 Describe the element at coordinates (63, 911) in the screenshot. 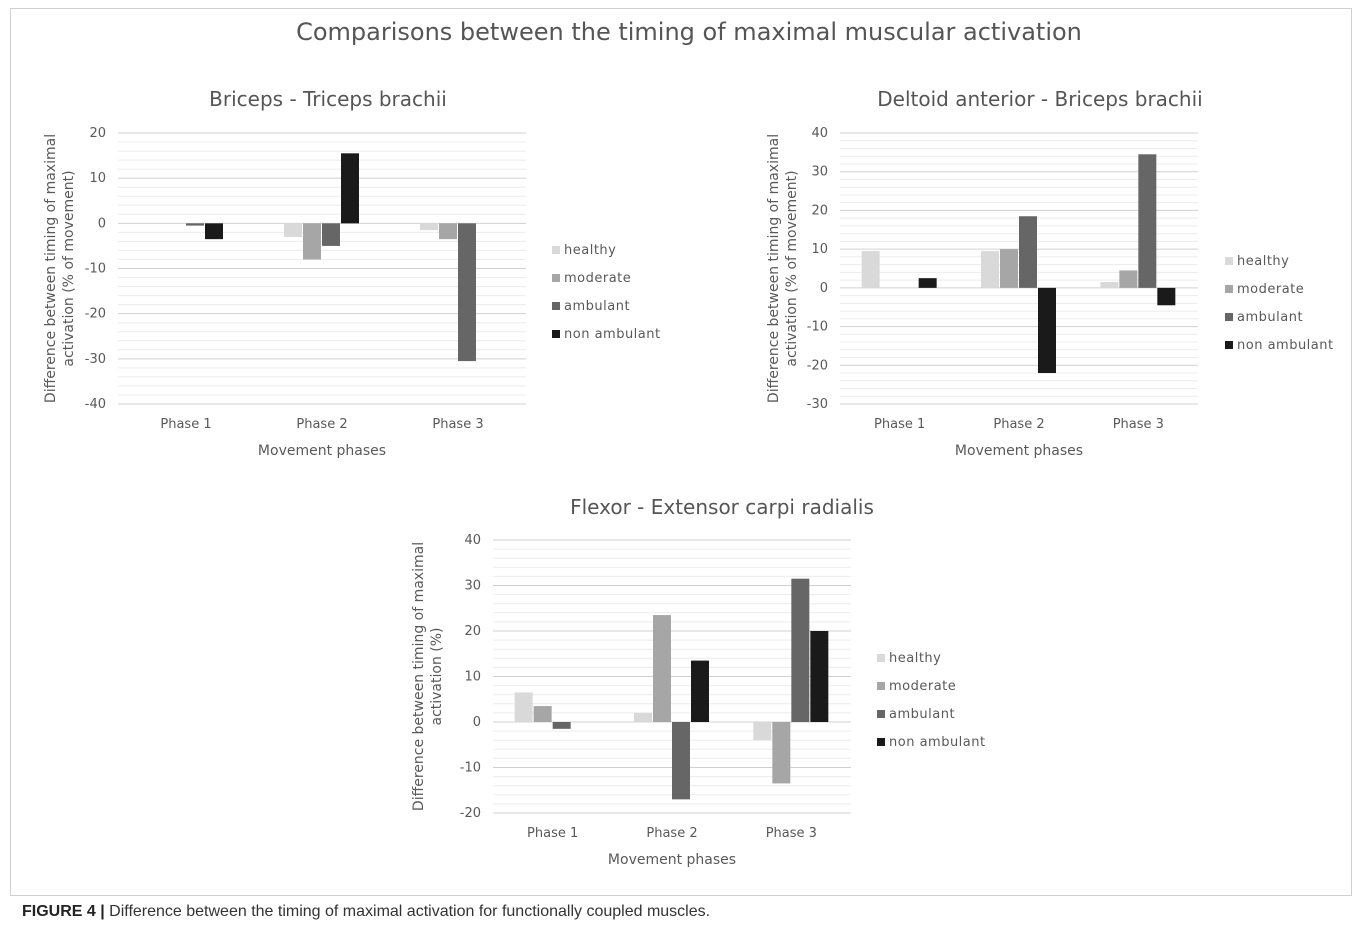

I see `caption-label: FIGURE 4 |` at that location.